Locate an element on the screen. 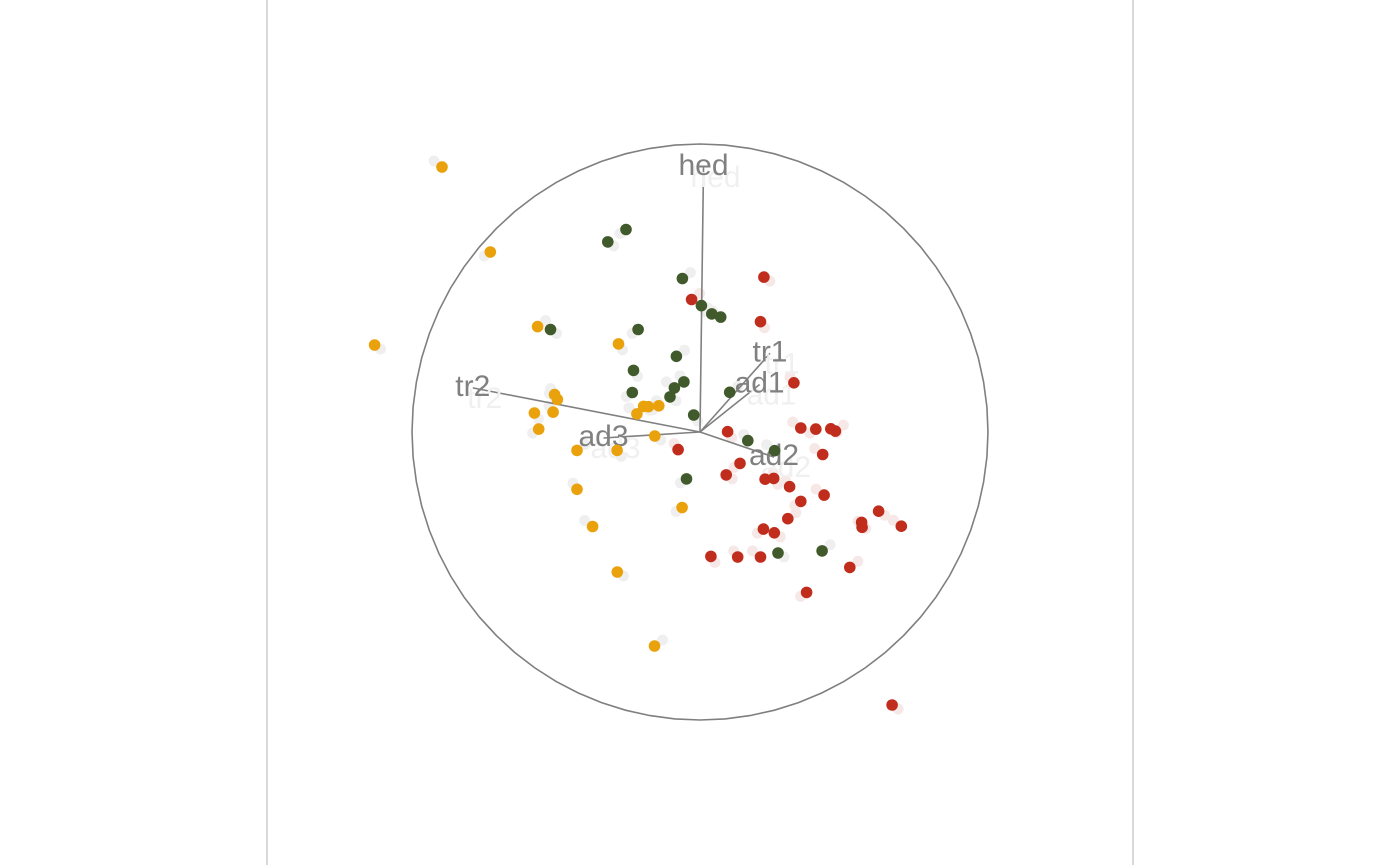 This screenshot has width=1400, height=865. axis-line-hed is located at coordinates (702, 300).